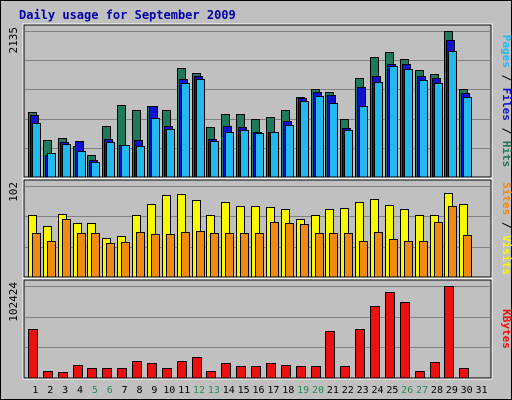  Describe the element at coordinates (482, 390) in the screenshot. I see `day-label-31: 31` at that location.